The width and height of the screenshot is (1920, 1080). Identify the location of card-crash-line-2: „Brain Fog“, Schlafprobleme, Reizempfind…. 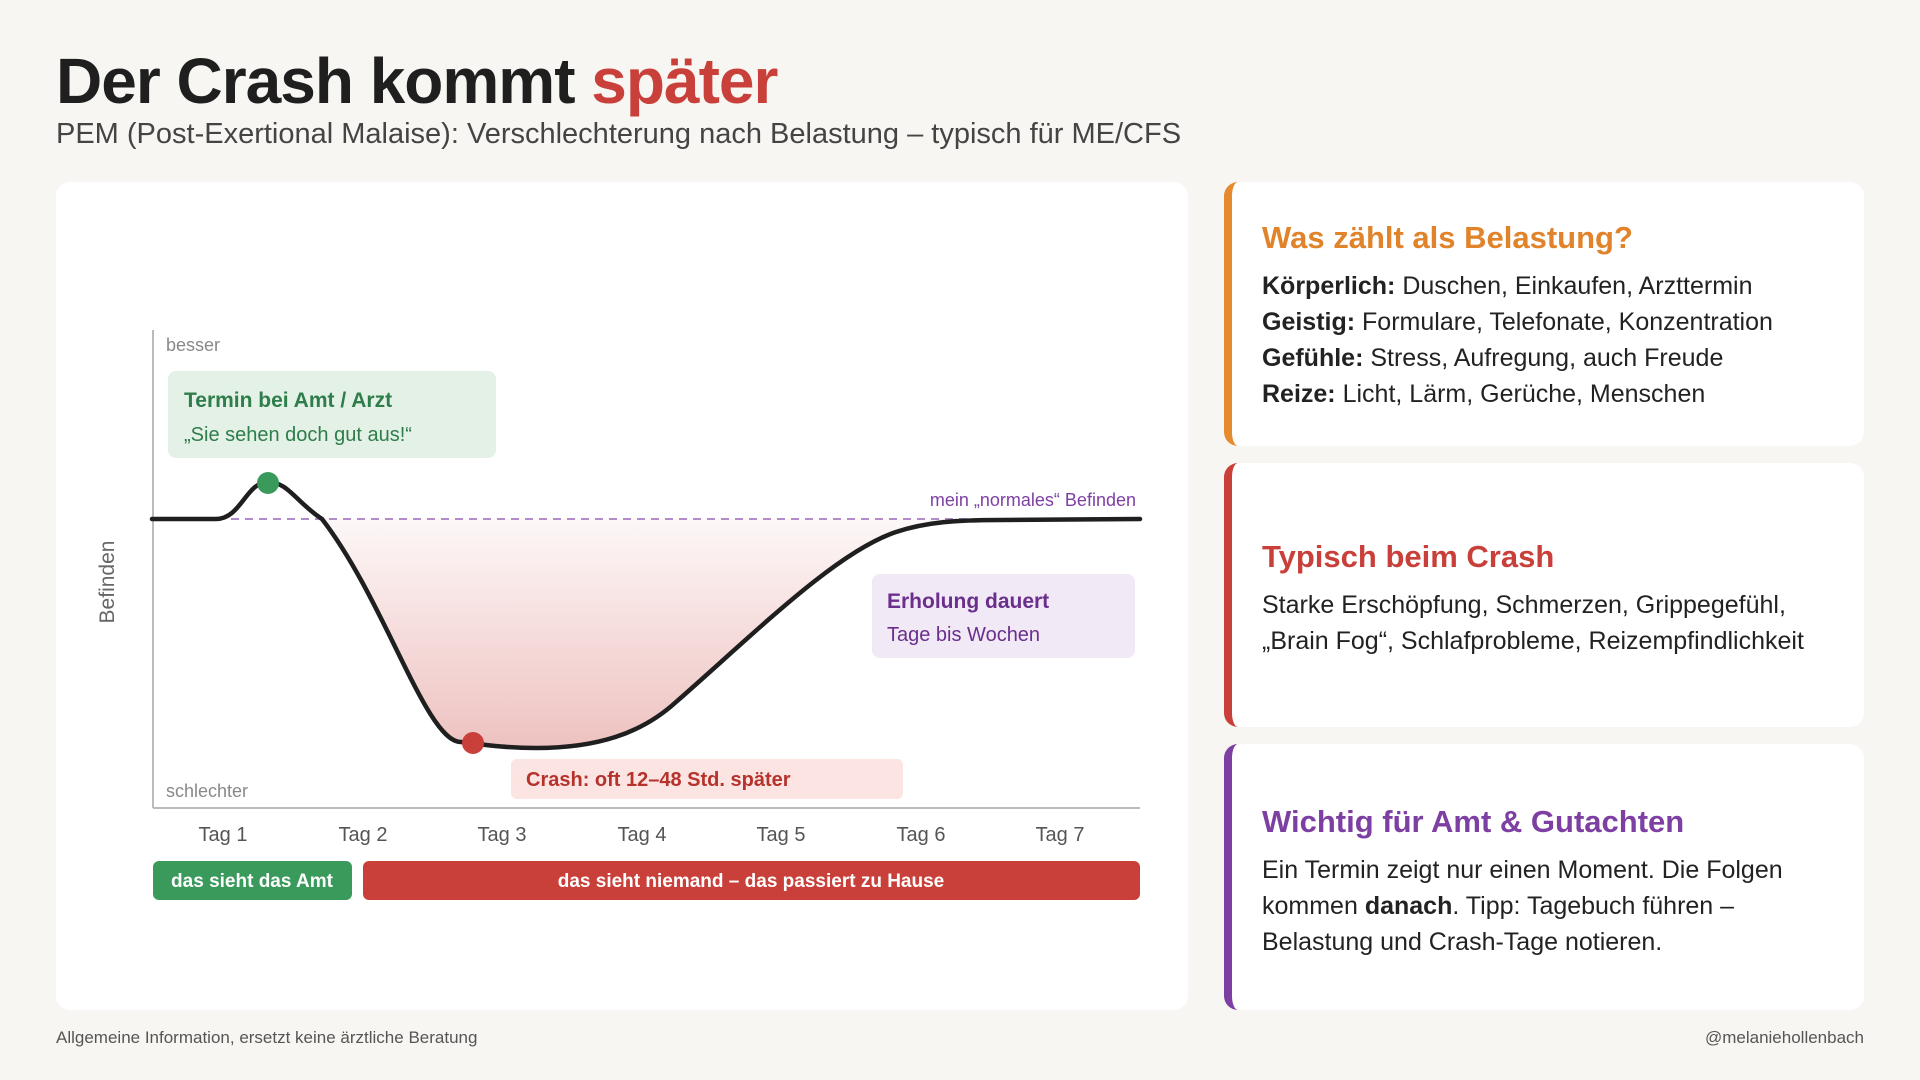
(1533, 641).